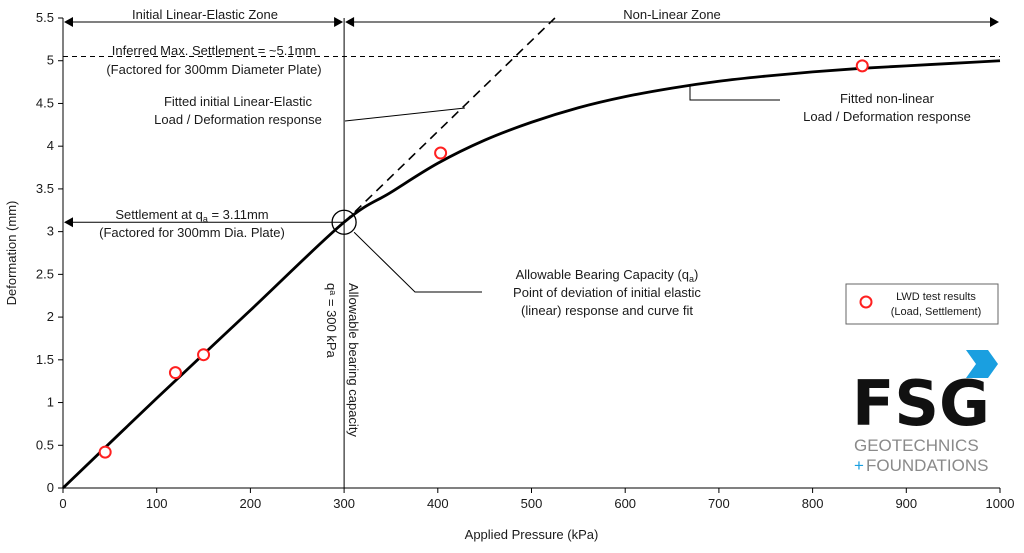 The image size is (1024, 553). What do you see at coordinates (607, 275) in the screenshot?
I see `abc-label-1: Allowable Bearing Capacity (qa)` at bounding box center [607, 275].